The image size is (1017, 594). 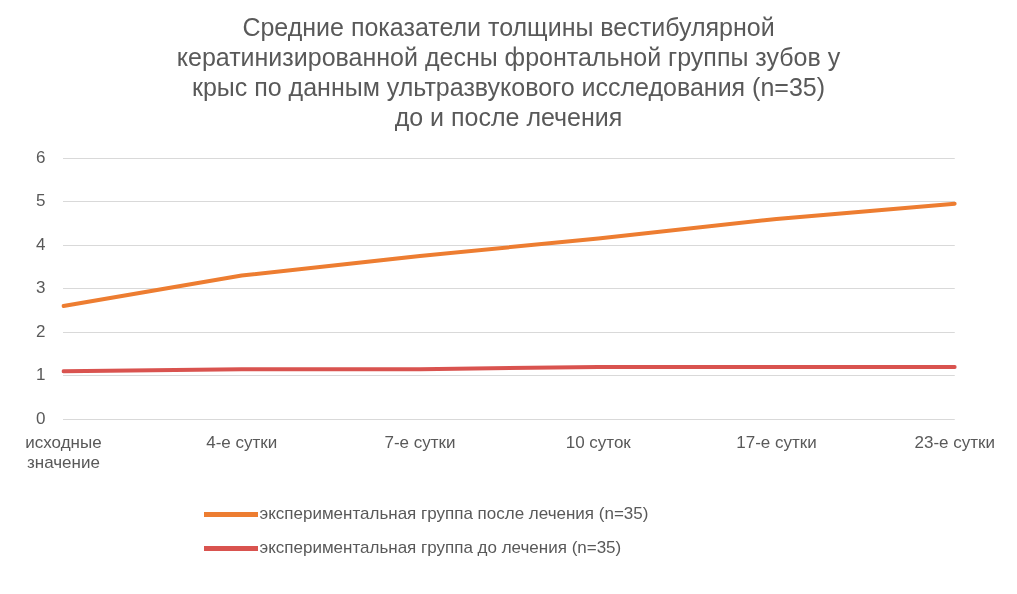 What do you see at coordinates (40, 157) in the screenshot?
I see `y-tick-label: 6` at bounding box center [40, 157].